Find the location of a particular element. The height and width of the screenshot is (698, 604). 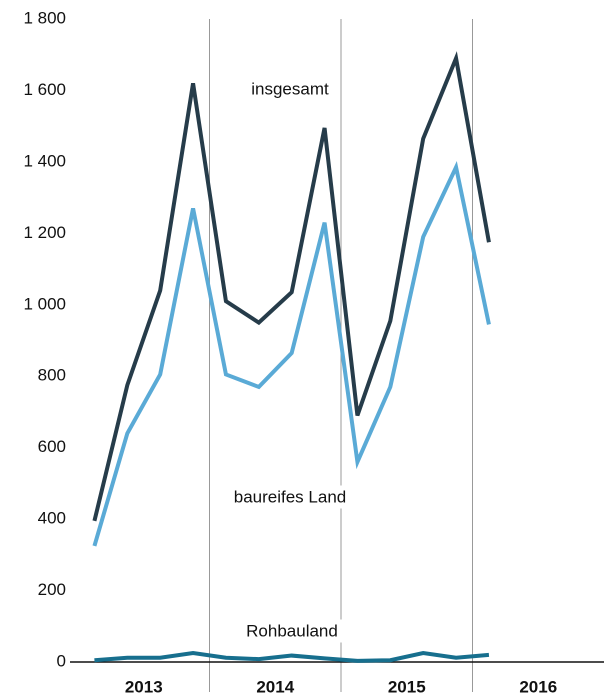

series-line is located at coordinates (292, 657).